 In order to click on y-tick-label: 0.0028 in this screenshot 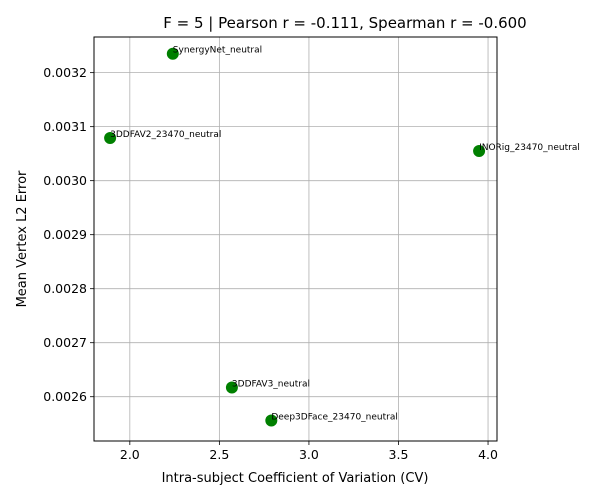, I will do `click(65, 288)`.